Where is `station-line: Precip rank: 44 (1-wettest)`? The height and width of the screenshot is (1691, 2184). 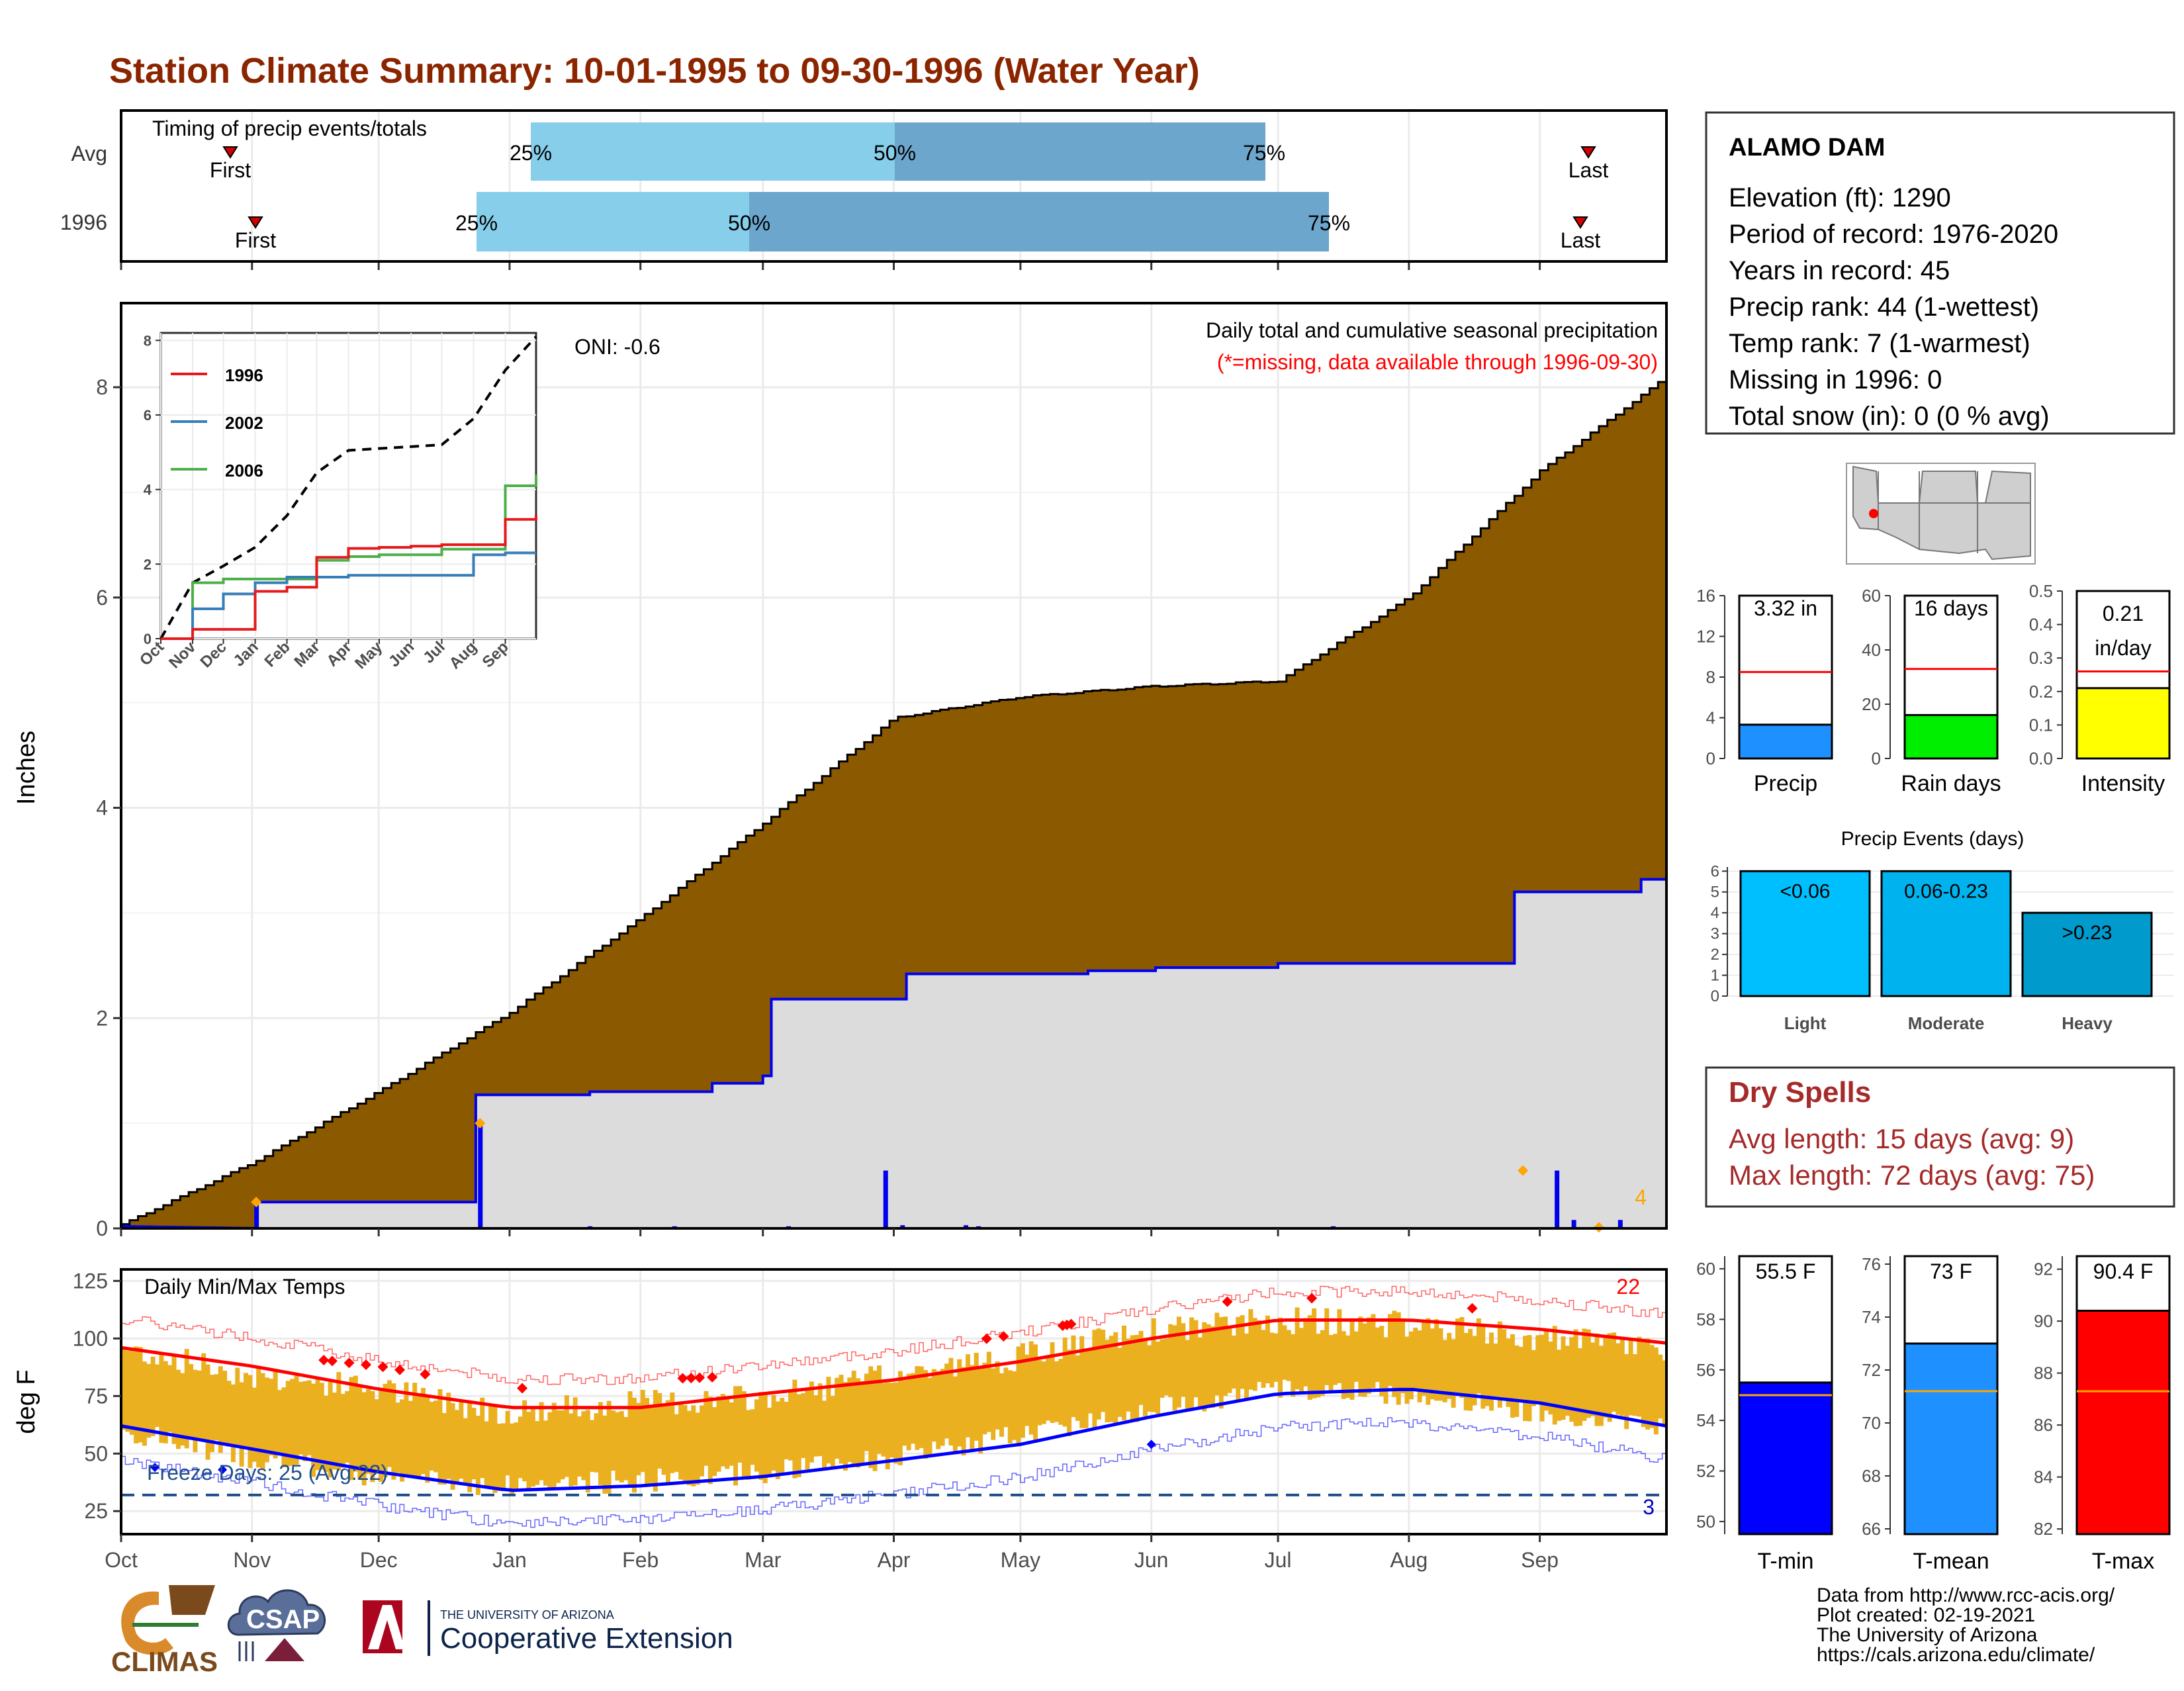 station-line: Precip rank: 44 (1-wettest) is located at coordinates (1884, 307).